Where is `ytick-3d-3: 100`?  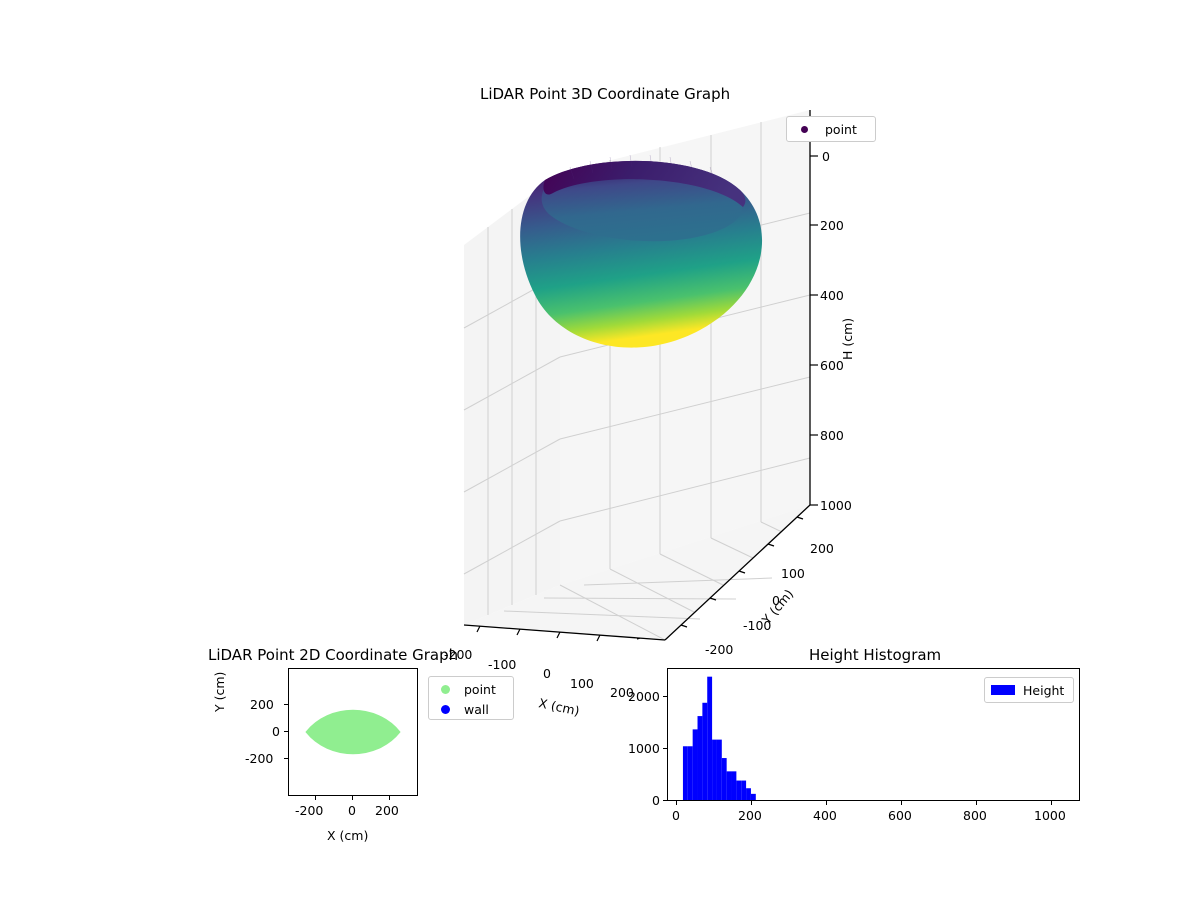
ytick-3d-3: 100 is located at coordinates (793, 573).